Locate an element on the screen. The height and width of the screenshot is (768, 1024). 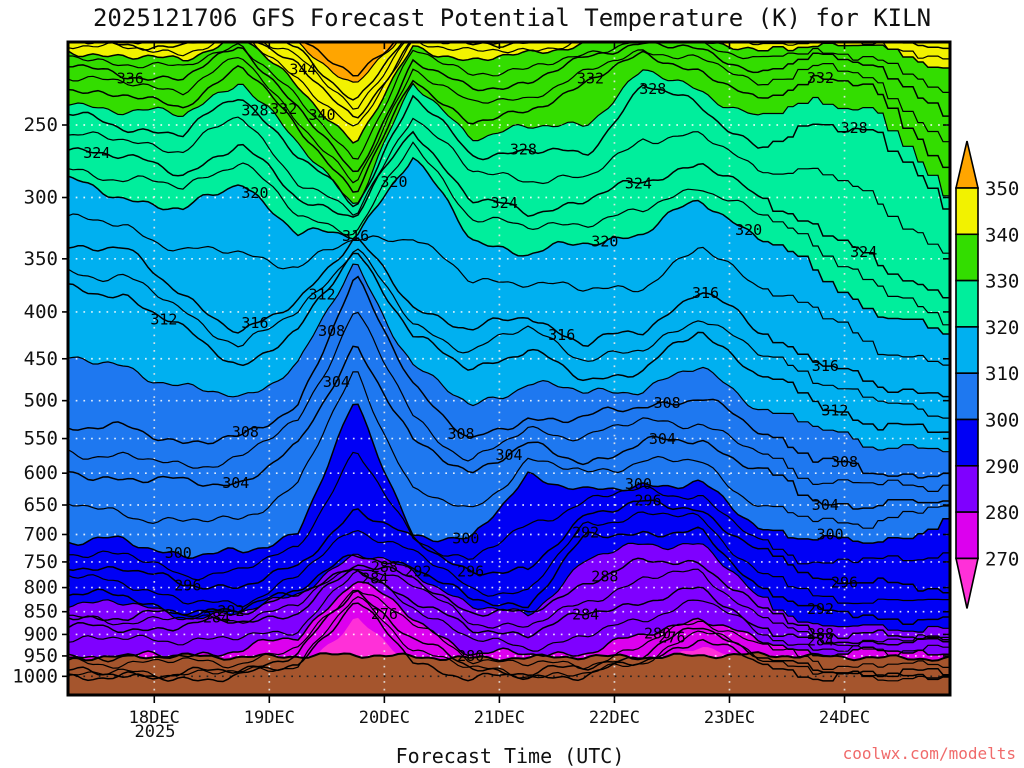
svg-text: 750 is located at coordinates (41, 562).